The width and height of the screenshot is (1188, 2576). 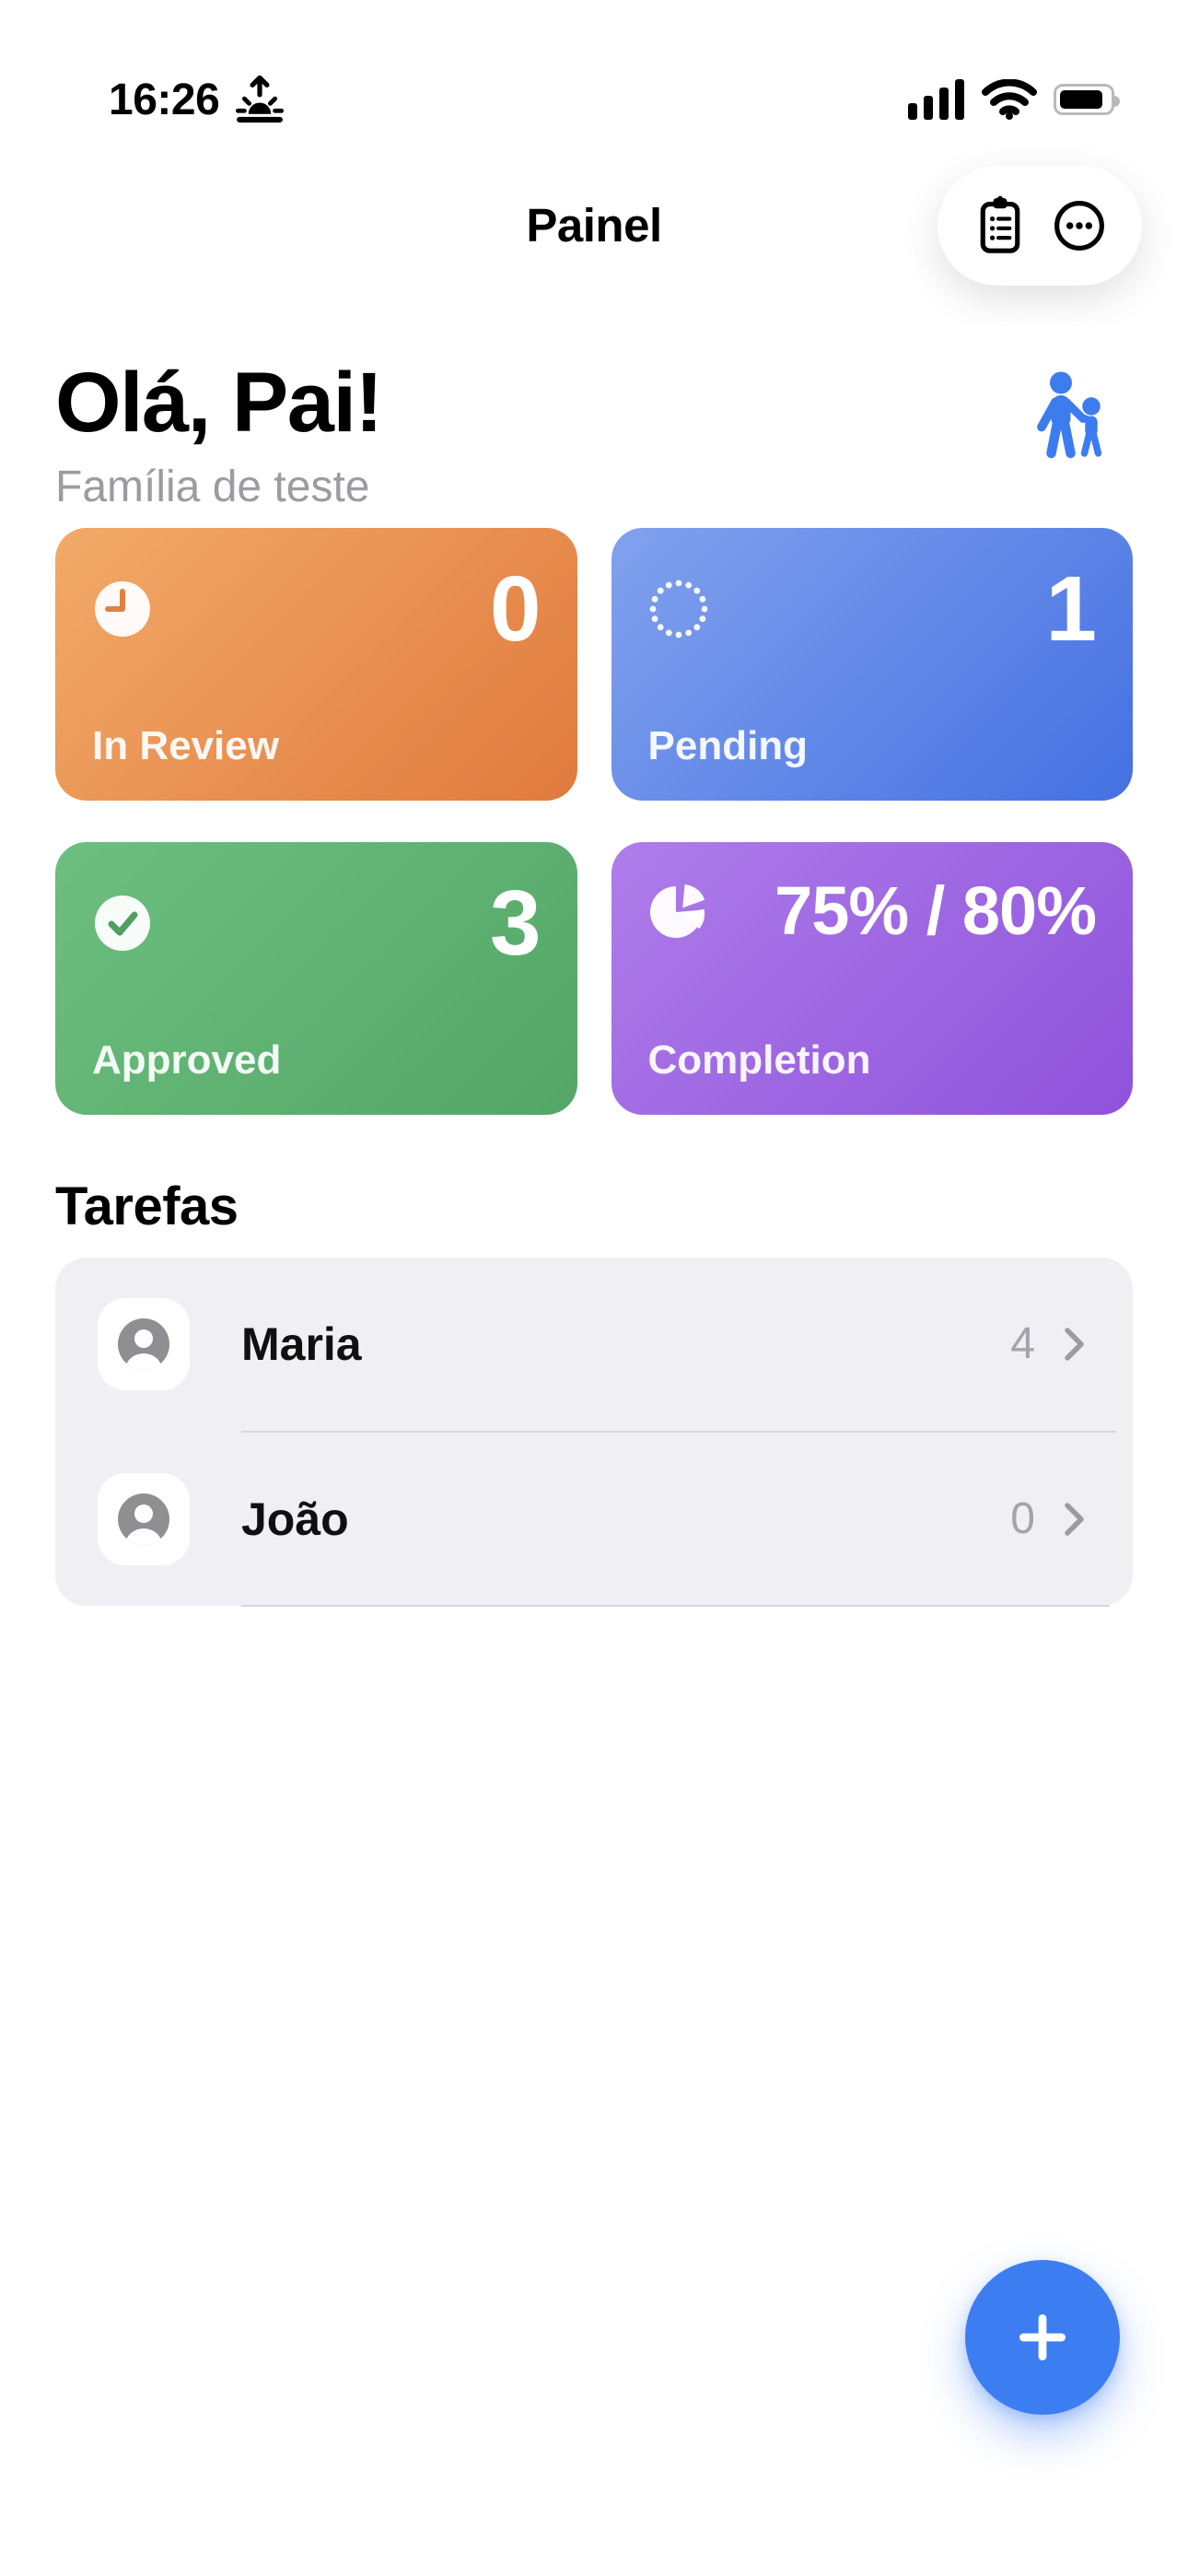 I want to click on task-member-name: Maria, so click(x=301, y=1343).